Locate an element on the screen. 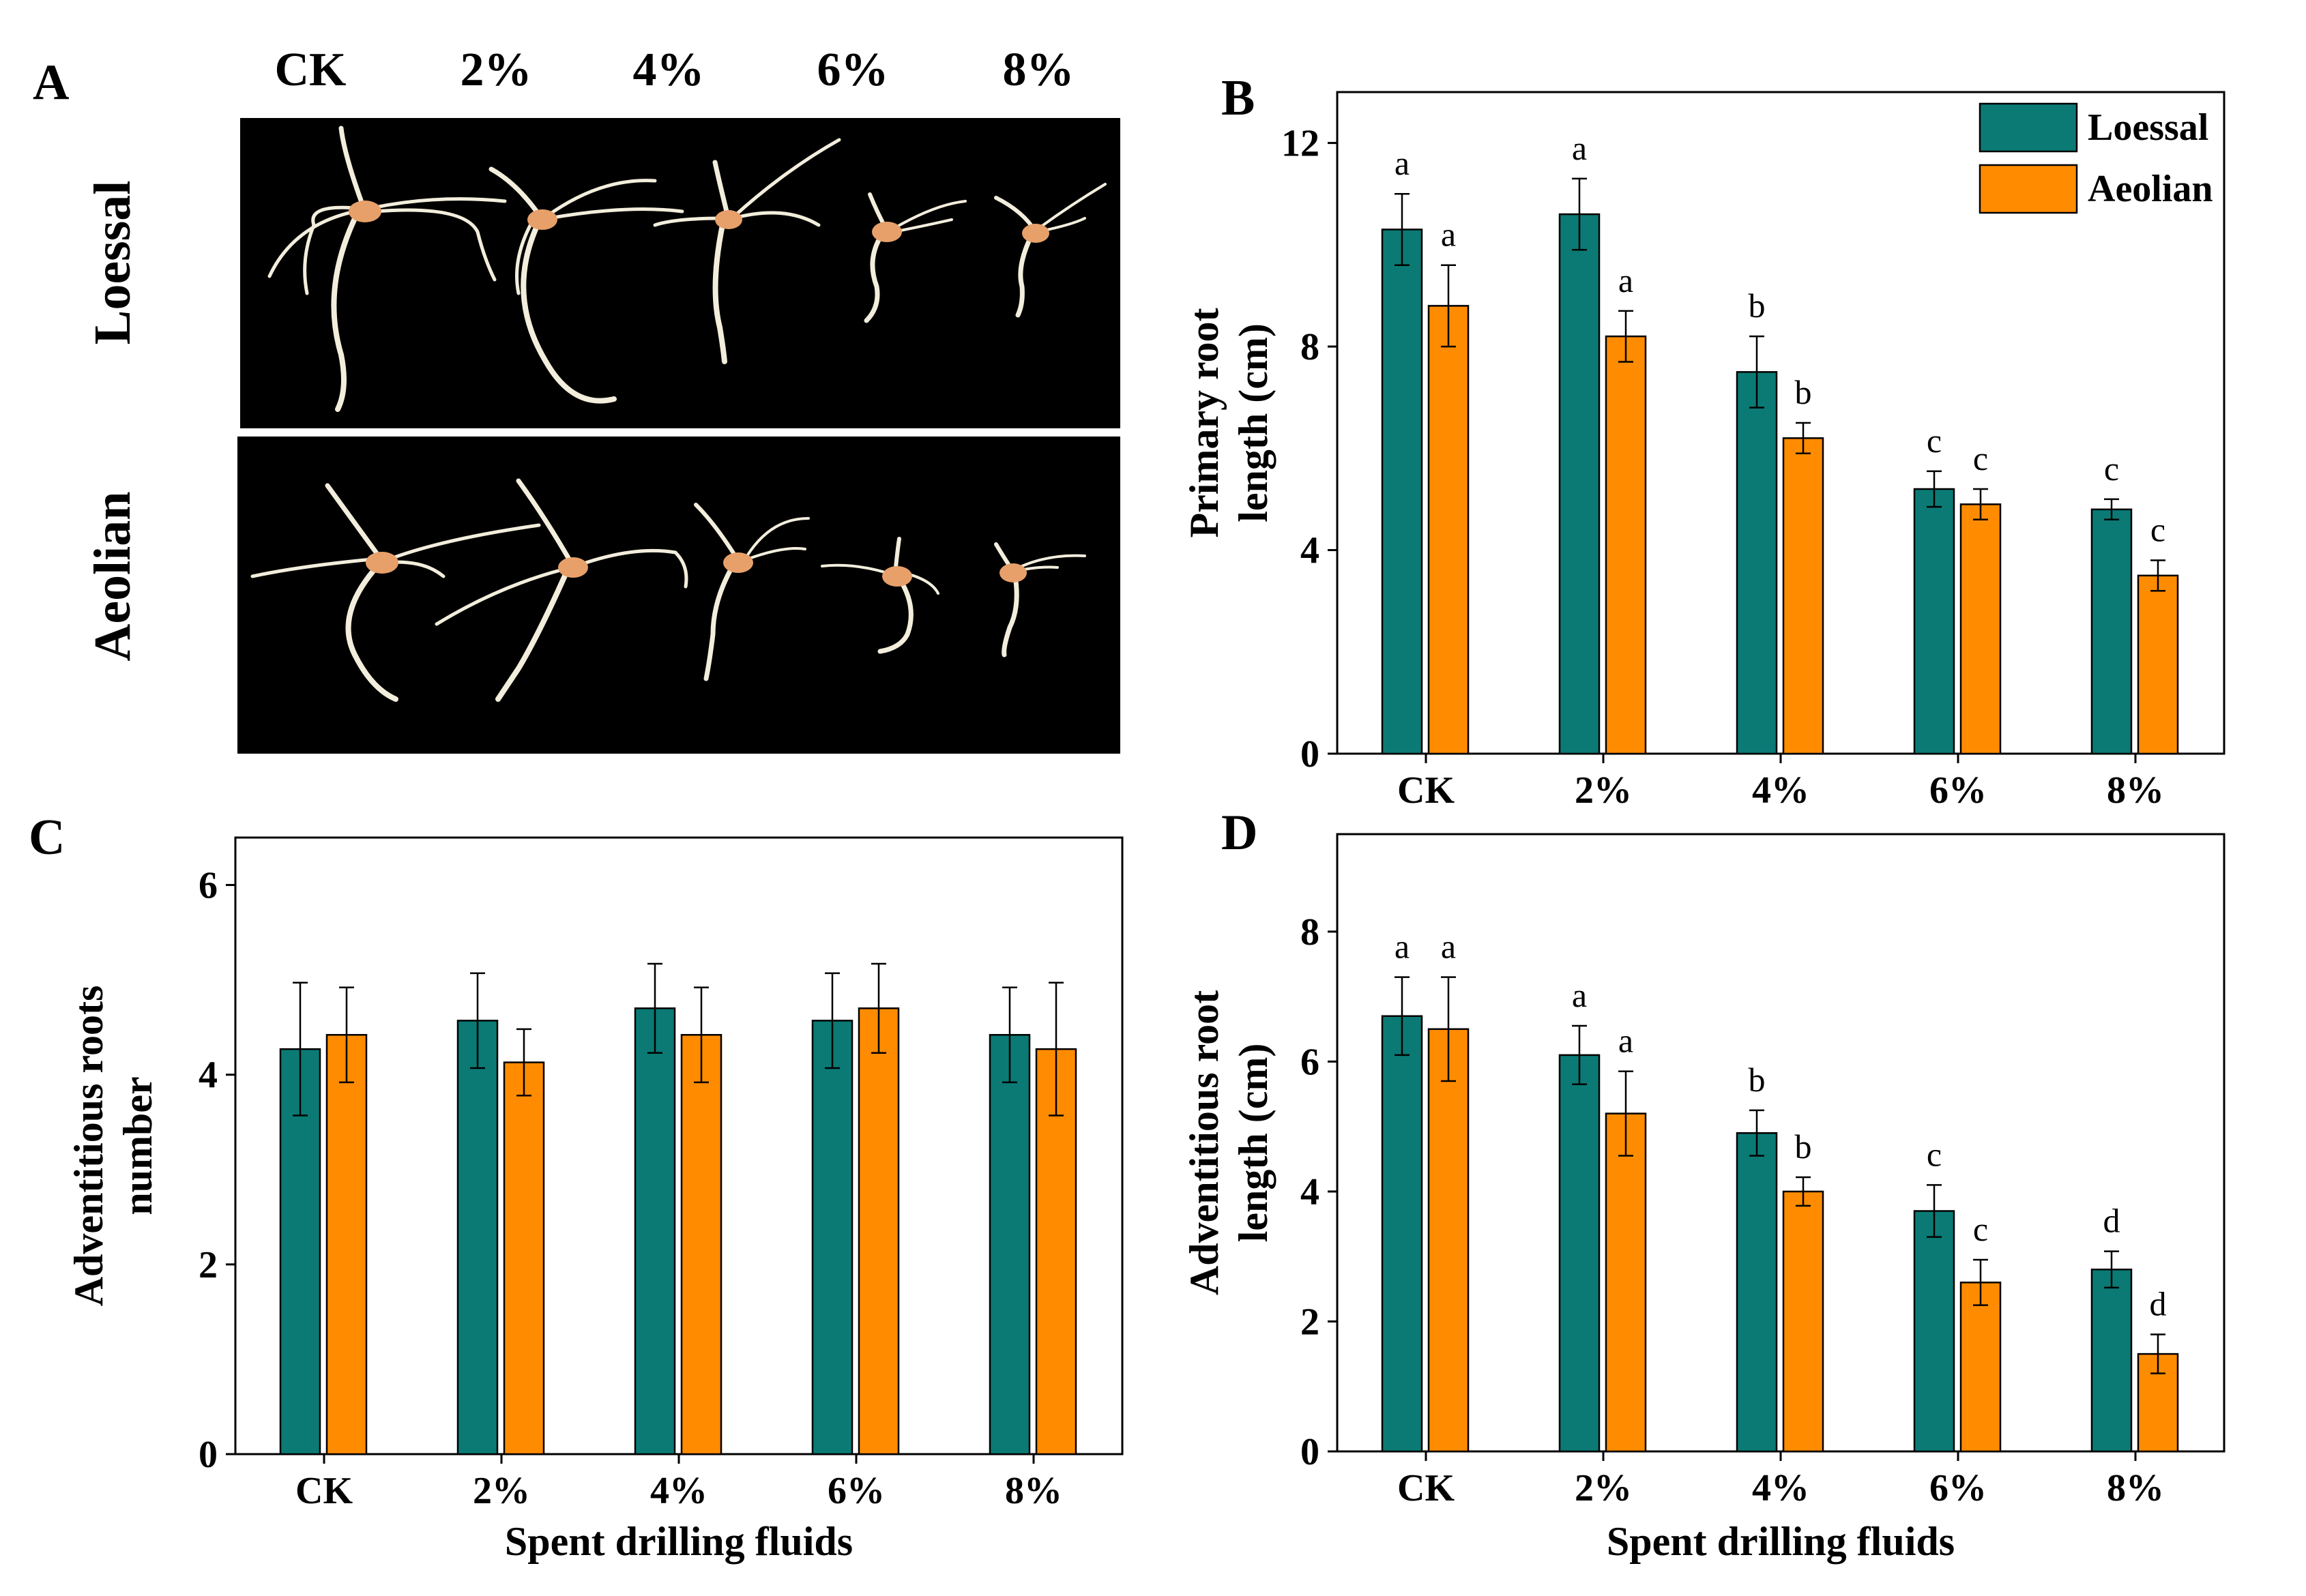  panel-b-xtick-label: 4% is located at coordinates (1780, 791).